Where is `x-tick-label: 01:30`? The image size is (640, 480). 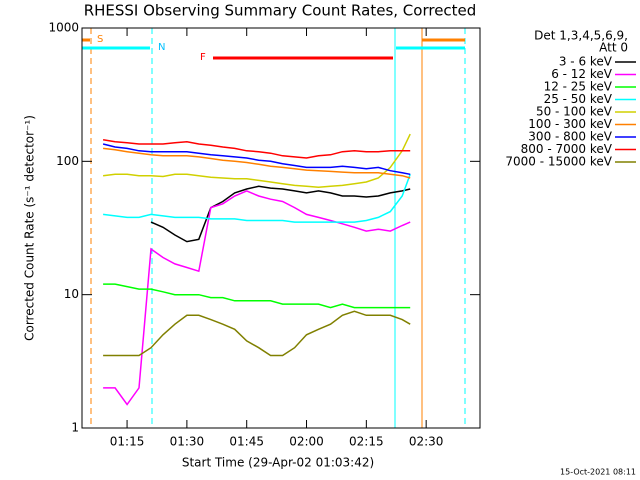
x-tick-label: 01:30 is located at coordinates (187, 442).